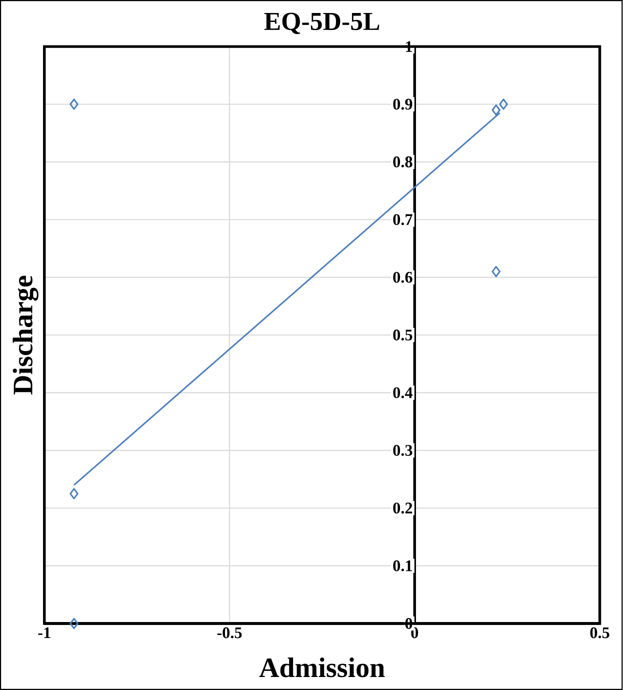 The width and height of the screenshot is (623, 690). I want to click on y-tick-label: 0.3, so click(402, 450).